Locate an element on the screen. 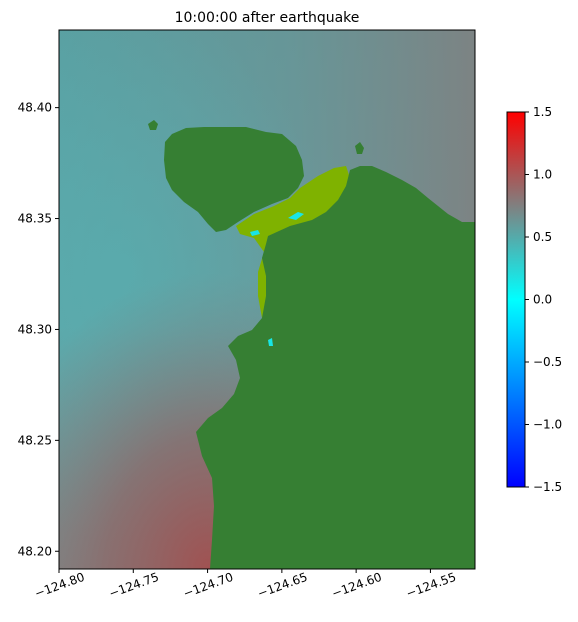  y-tick-label: 48.40 is located at coordinates (35, 108).